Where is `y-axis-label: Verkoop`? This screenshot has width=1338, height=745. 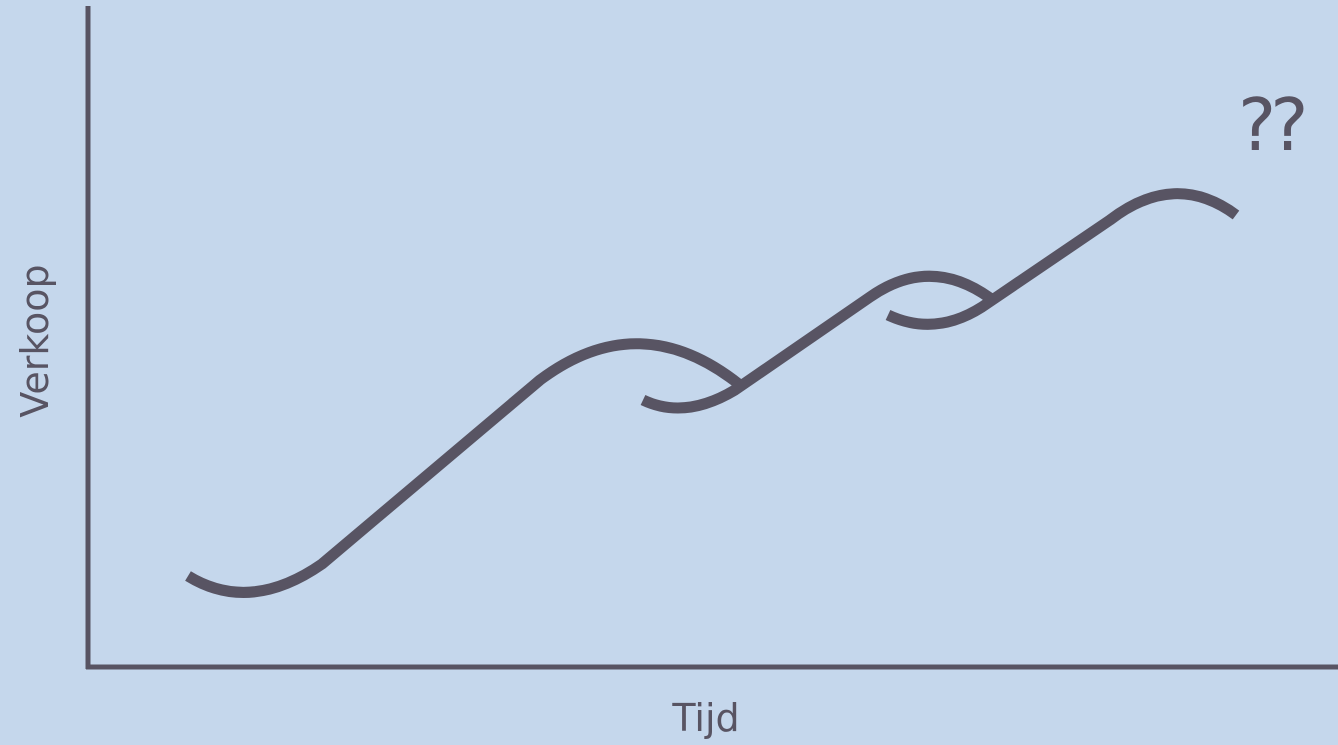 y-axis-label: Verkoop is located at coordinates (35, 340).